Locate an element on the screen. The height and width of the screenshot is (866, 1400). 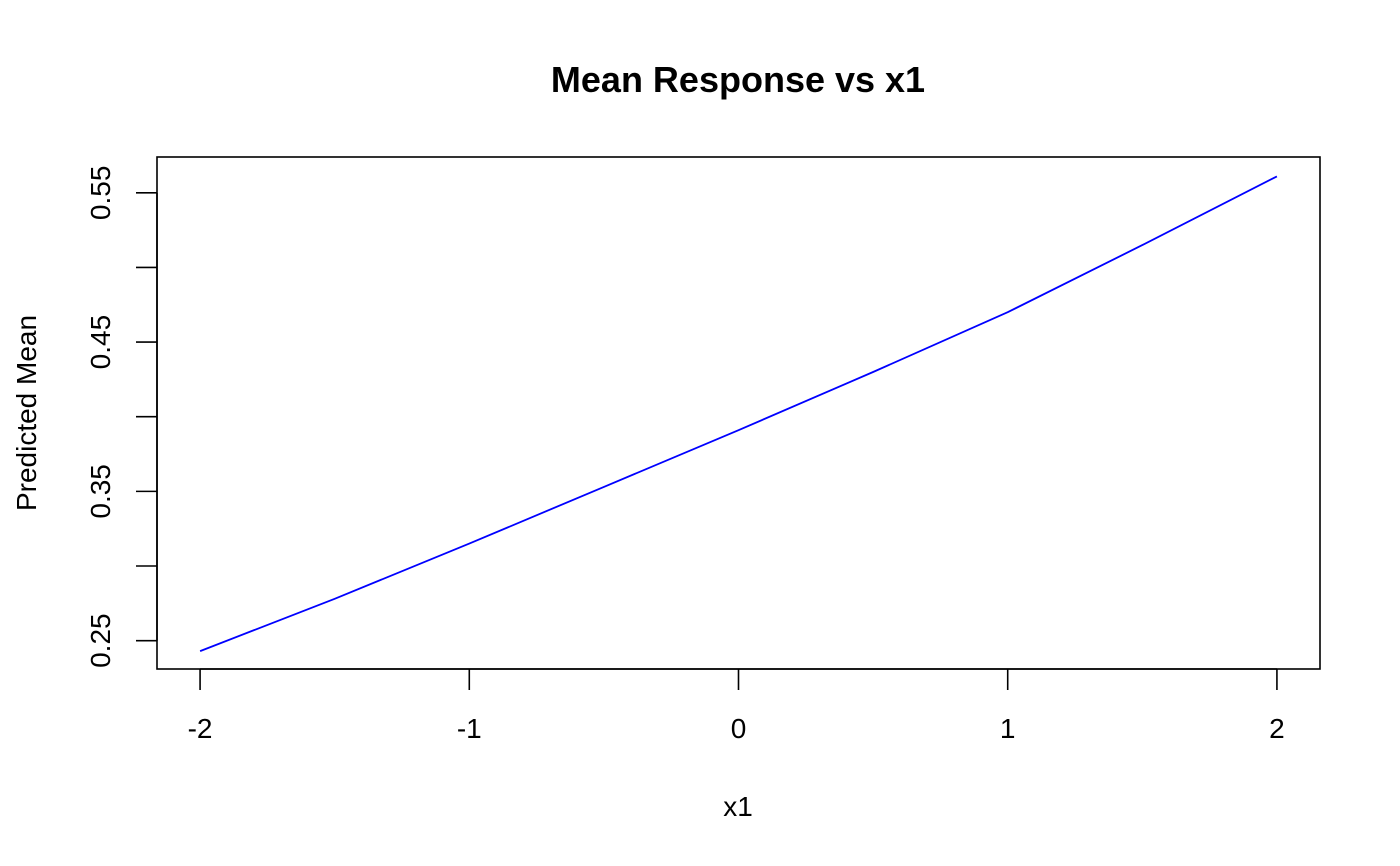
y-tick-label: 0.45 is located at coordinates (100, 342).